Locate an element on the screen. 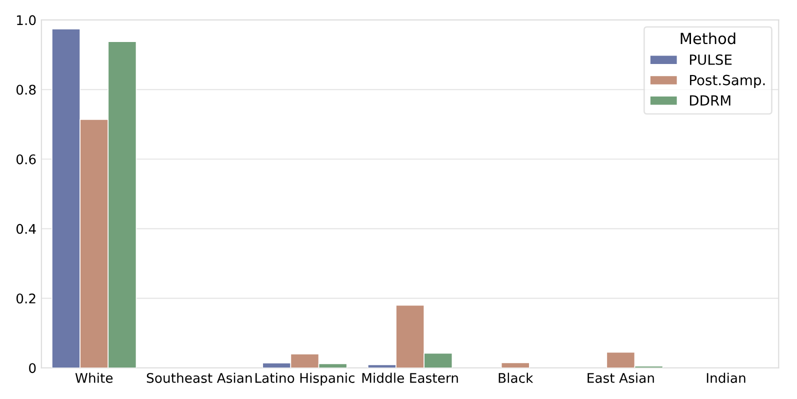  y-tick-label: 0 is located at coordinates (32, 368).